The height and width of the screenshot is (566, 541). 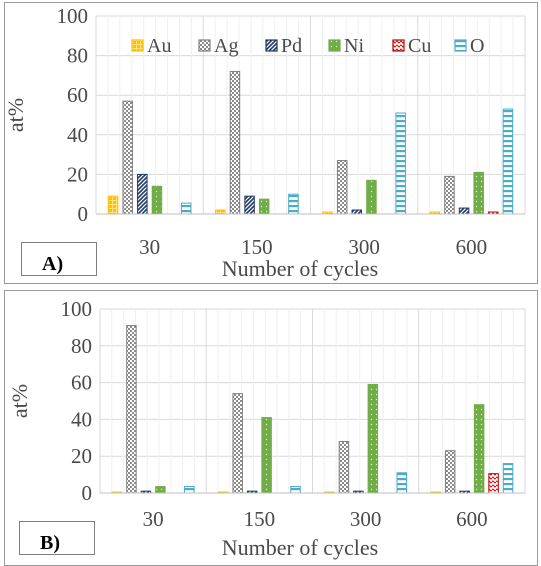 I want to click on legend-item-au: Au, so click(x=151, y=46).